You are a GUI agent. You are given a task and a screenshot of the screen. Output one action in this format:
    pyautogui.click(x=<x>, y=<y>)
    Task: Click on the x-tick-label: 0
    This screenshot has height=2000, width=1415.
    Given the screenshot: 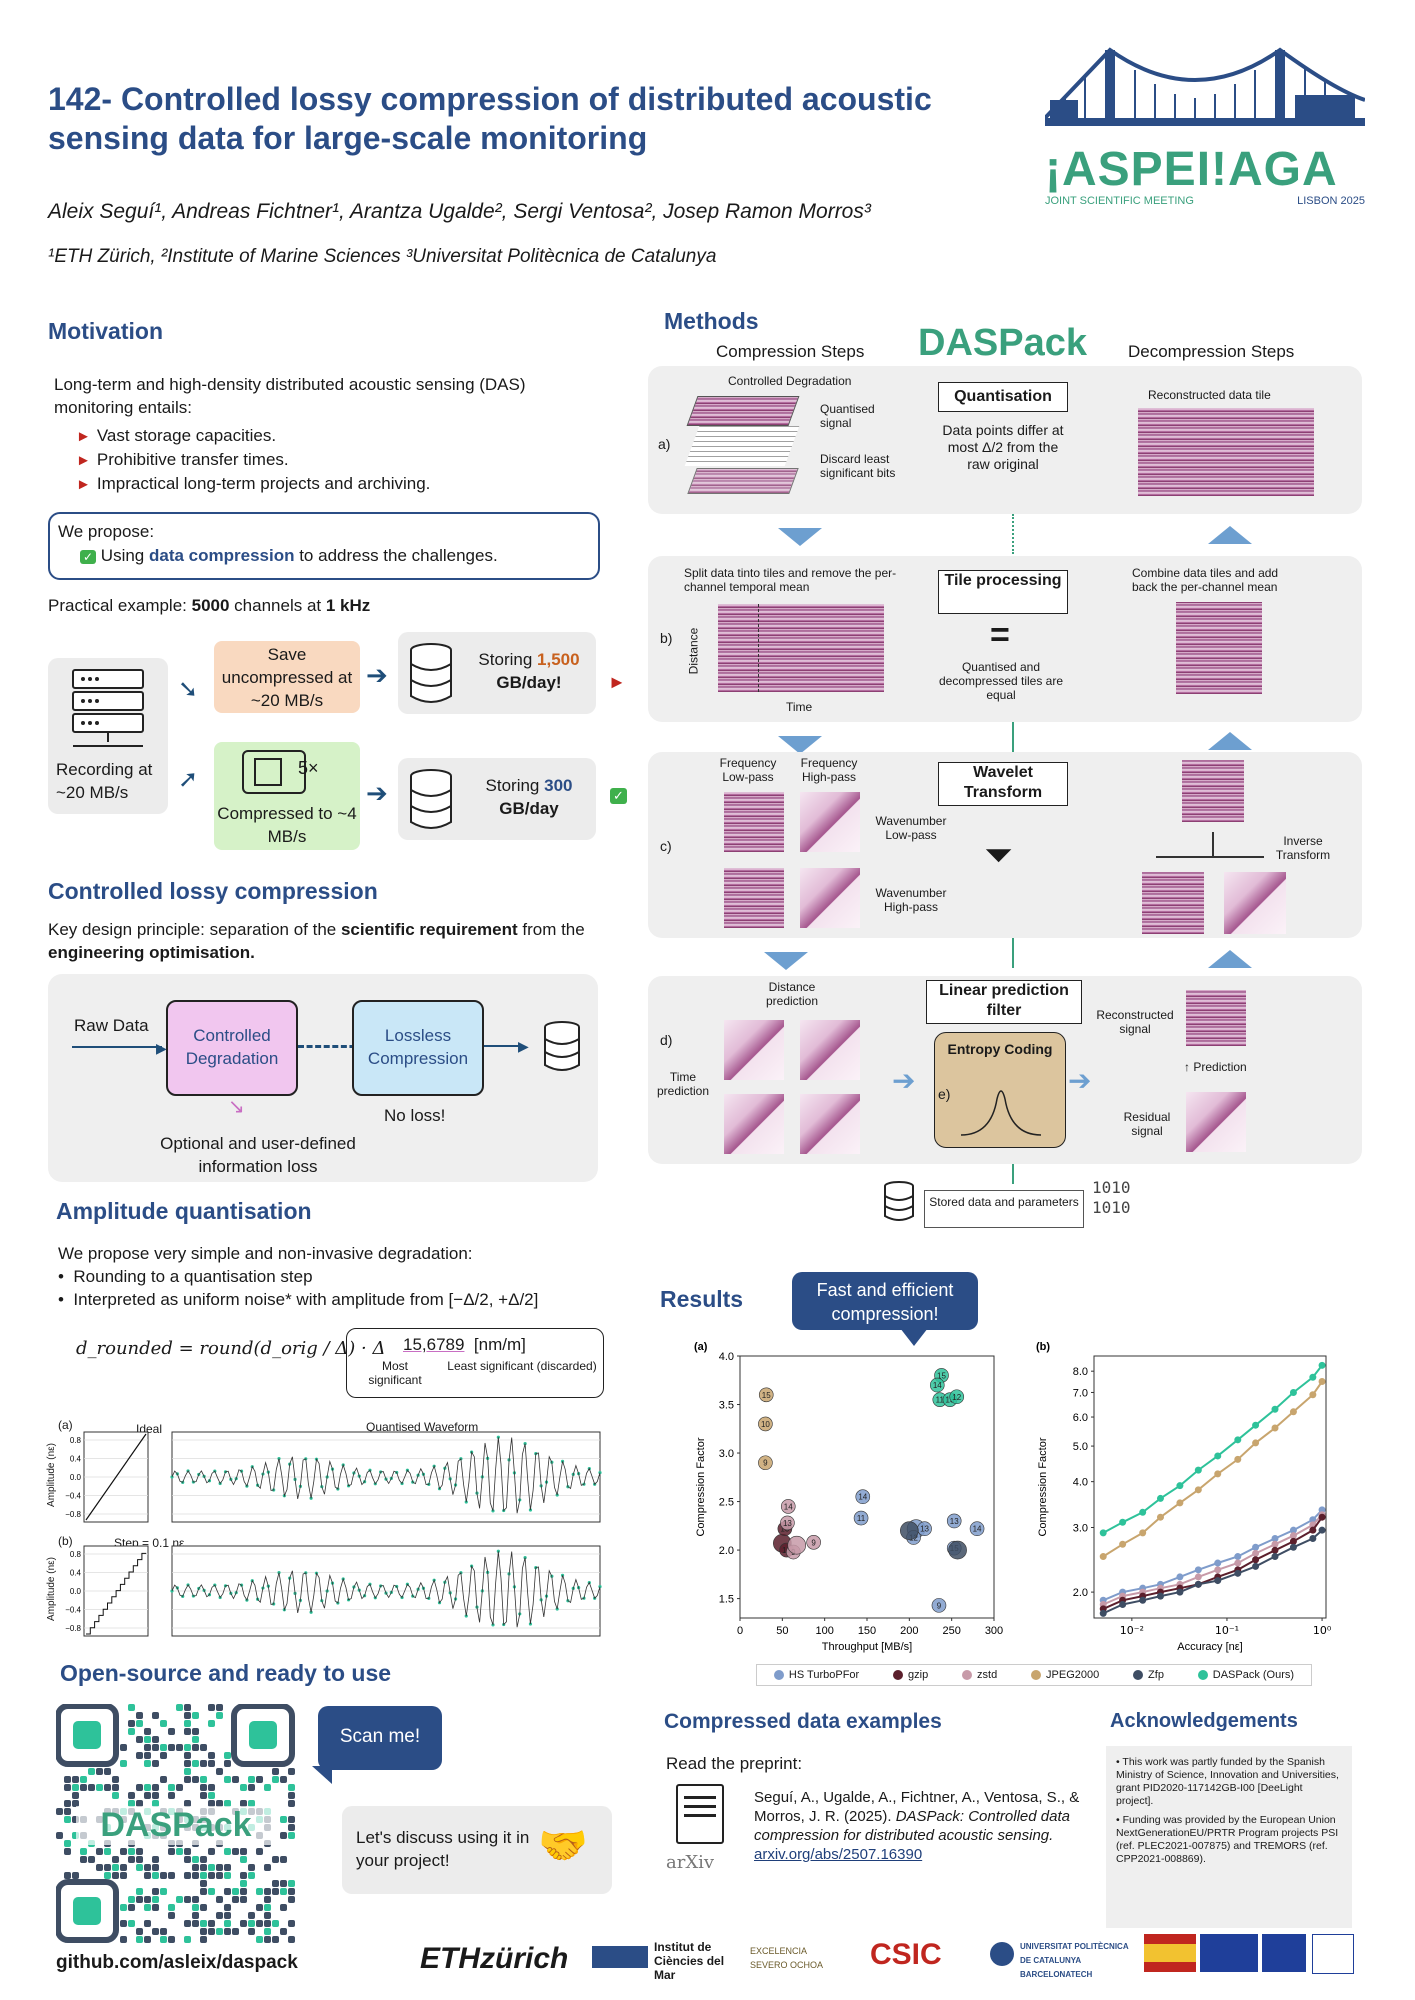 What is the action you would take?
    pyautogui.click(x=740, y=1631)
    